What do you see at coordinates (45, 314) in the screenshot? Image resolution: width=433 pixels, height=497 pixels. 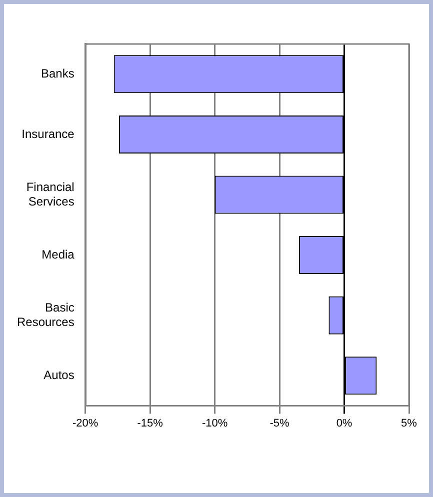 I see `y-tick-label: Basic Resources` at bounding box center [45, 314].